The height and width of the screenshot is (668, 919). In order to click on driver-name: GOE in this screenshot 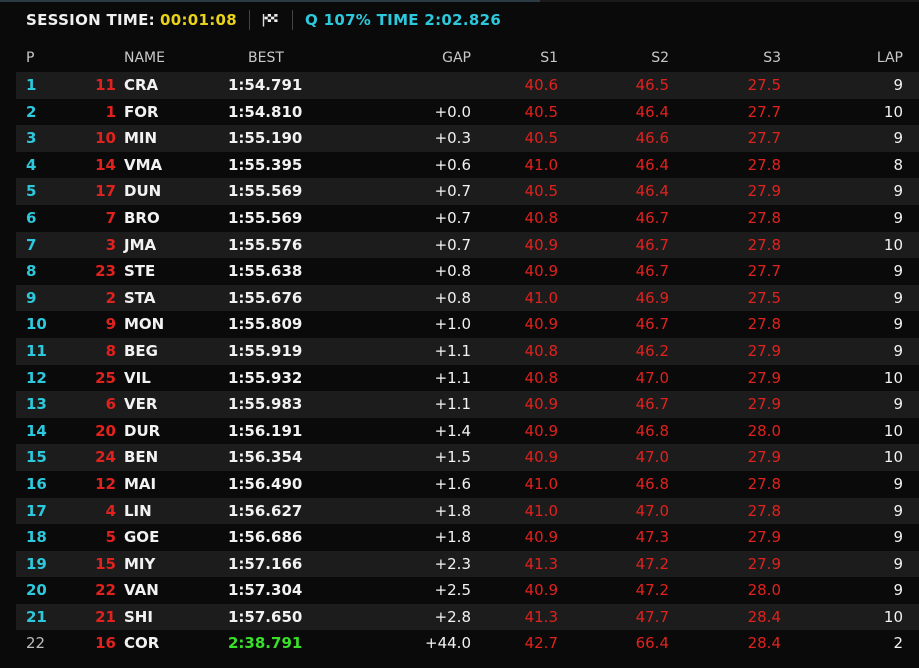, I will do `click(142, 537)`.